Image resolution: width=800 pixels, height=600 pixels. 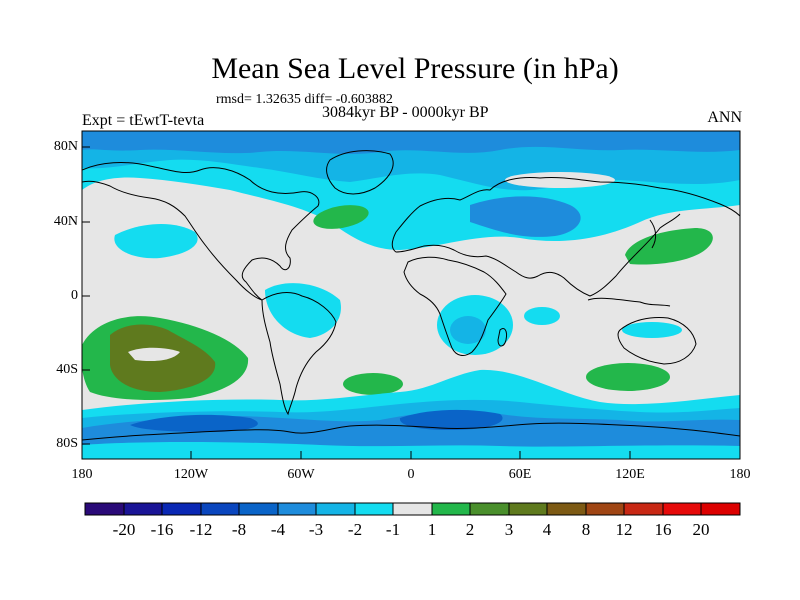 I want to click on australia-coast, so click(x=657, y=341).